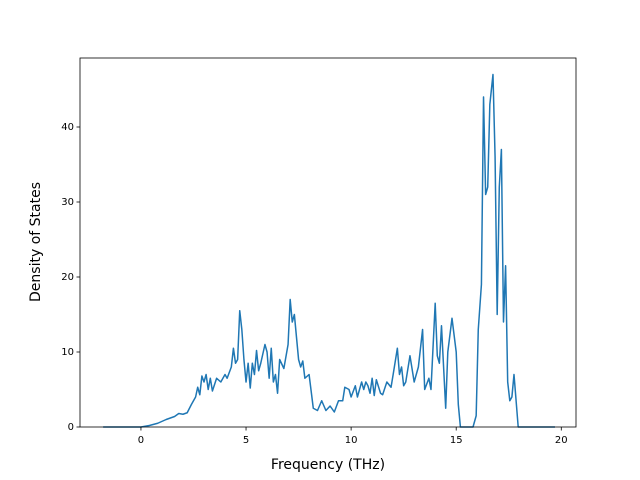 The image size is (640, 480). What do you see at coordinates (67, 202) in the screenshot?
I see `y-tick-label: 30` at bounding box center [67, 202].